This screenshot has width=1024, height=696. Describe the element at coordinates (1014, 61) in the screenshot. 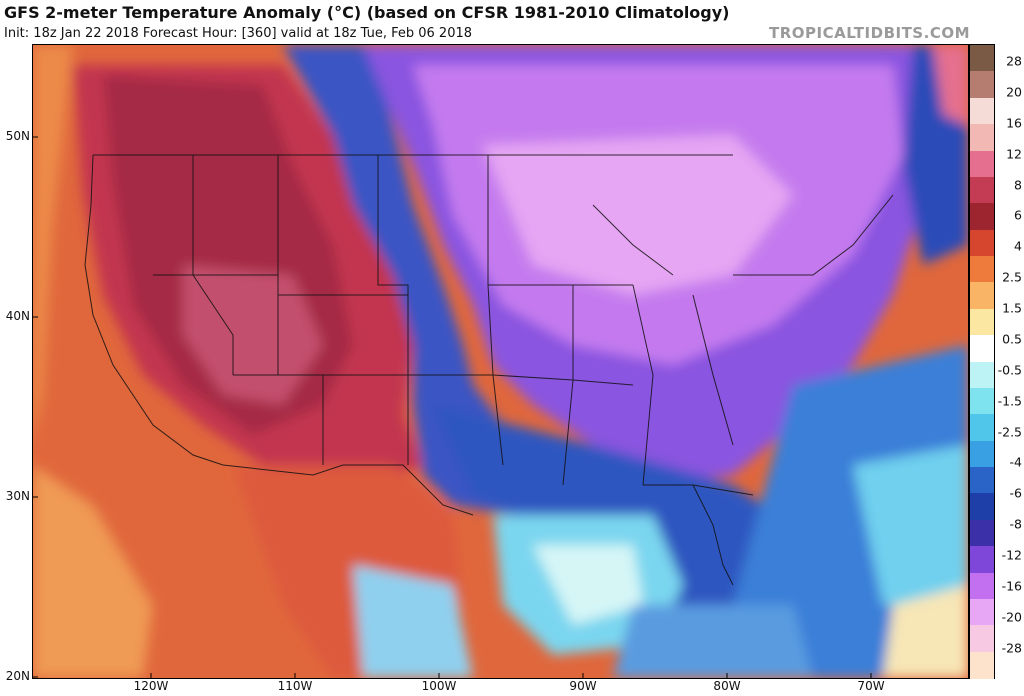

I see `color-scale-label: 28` at that location.